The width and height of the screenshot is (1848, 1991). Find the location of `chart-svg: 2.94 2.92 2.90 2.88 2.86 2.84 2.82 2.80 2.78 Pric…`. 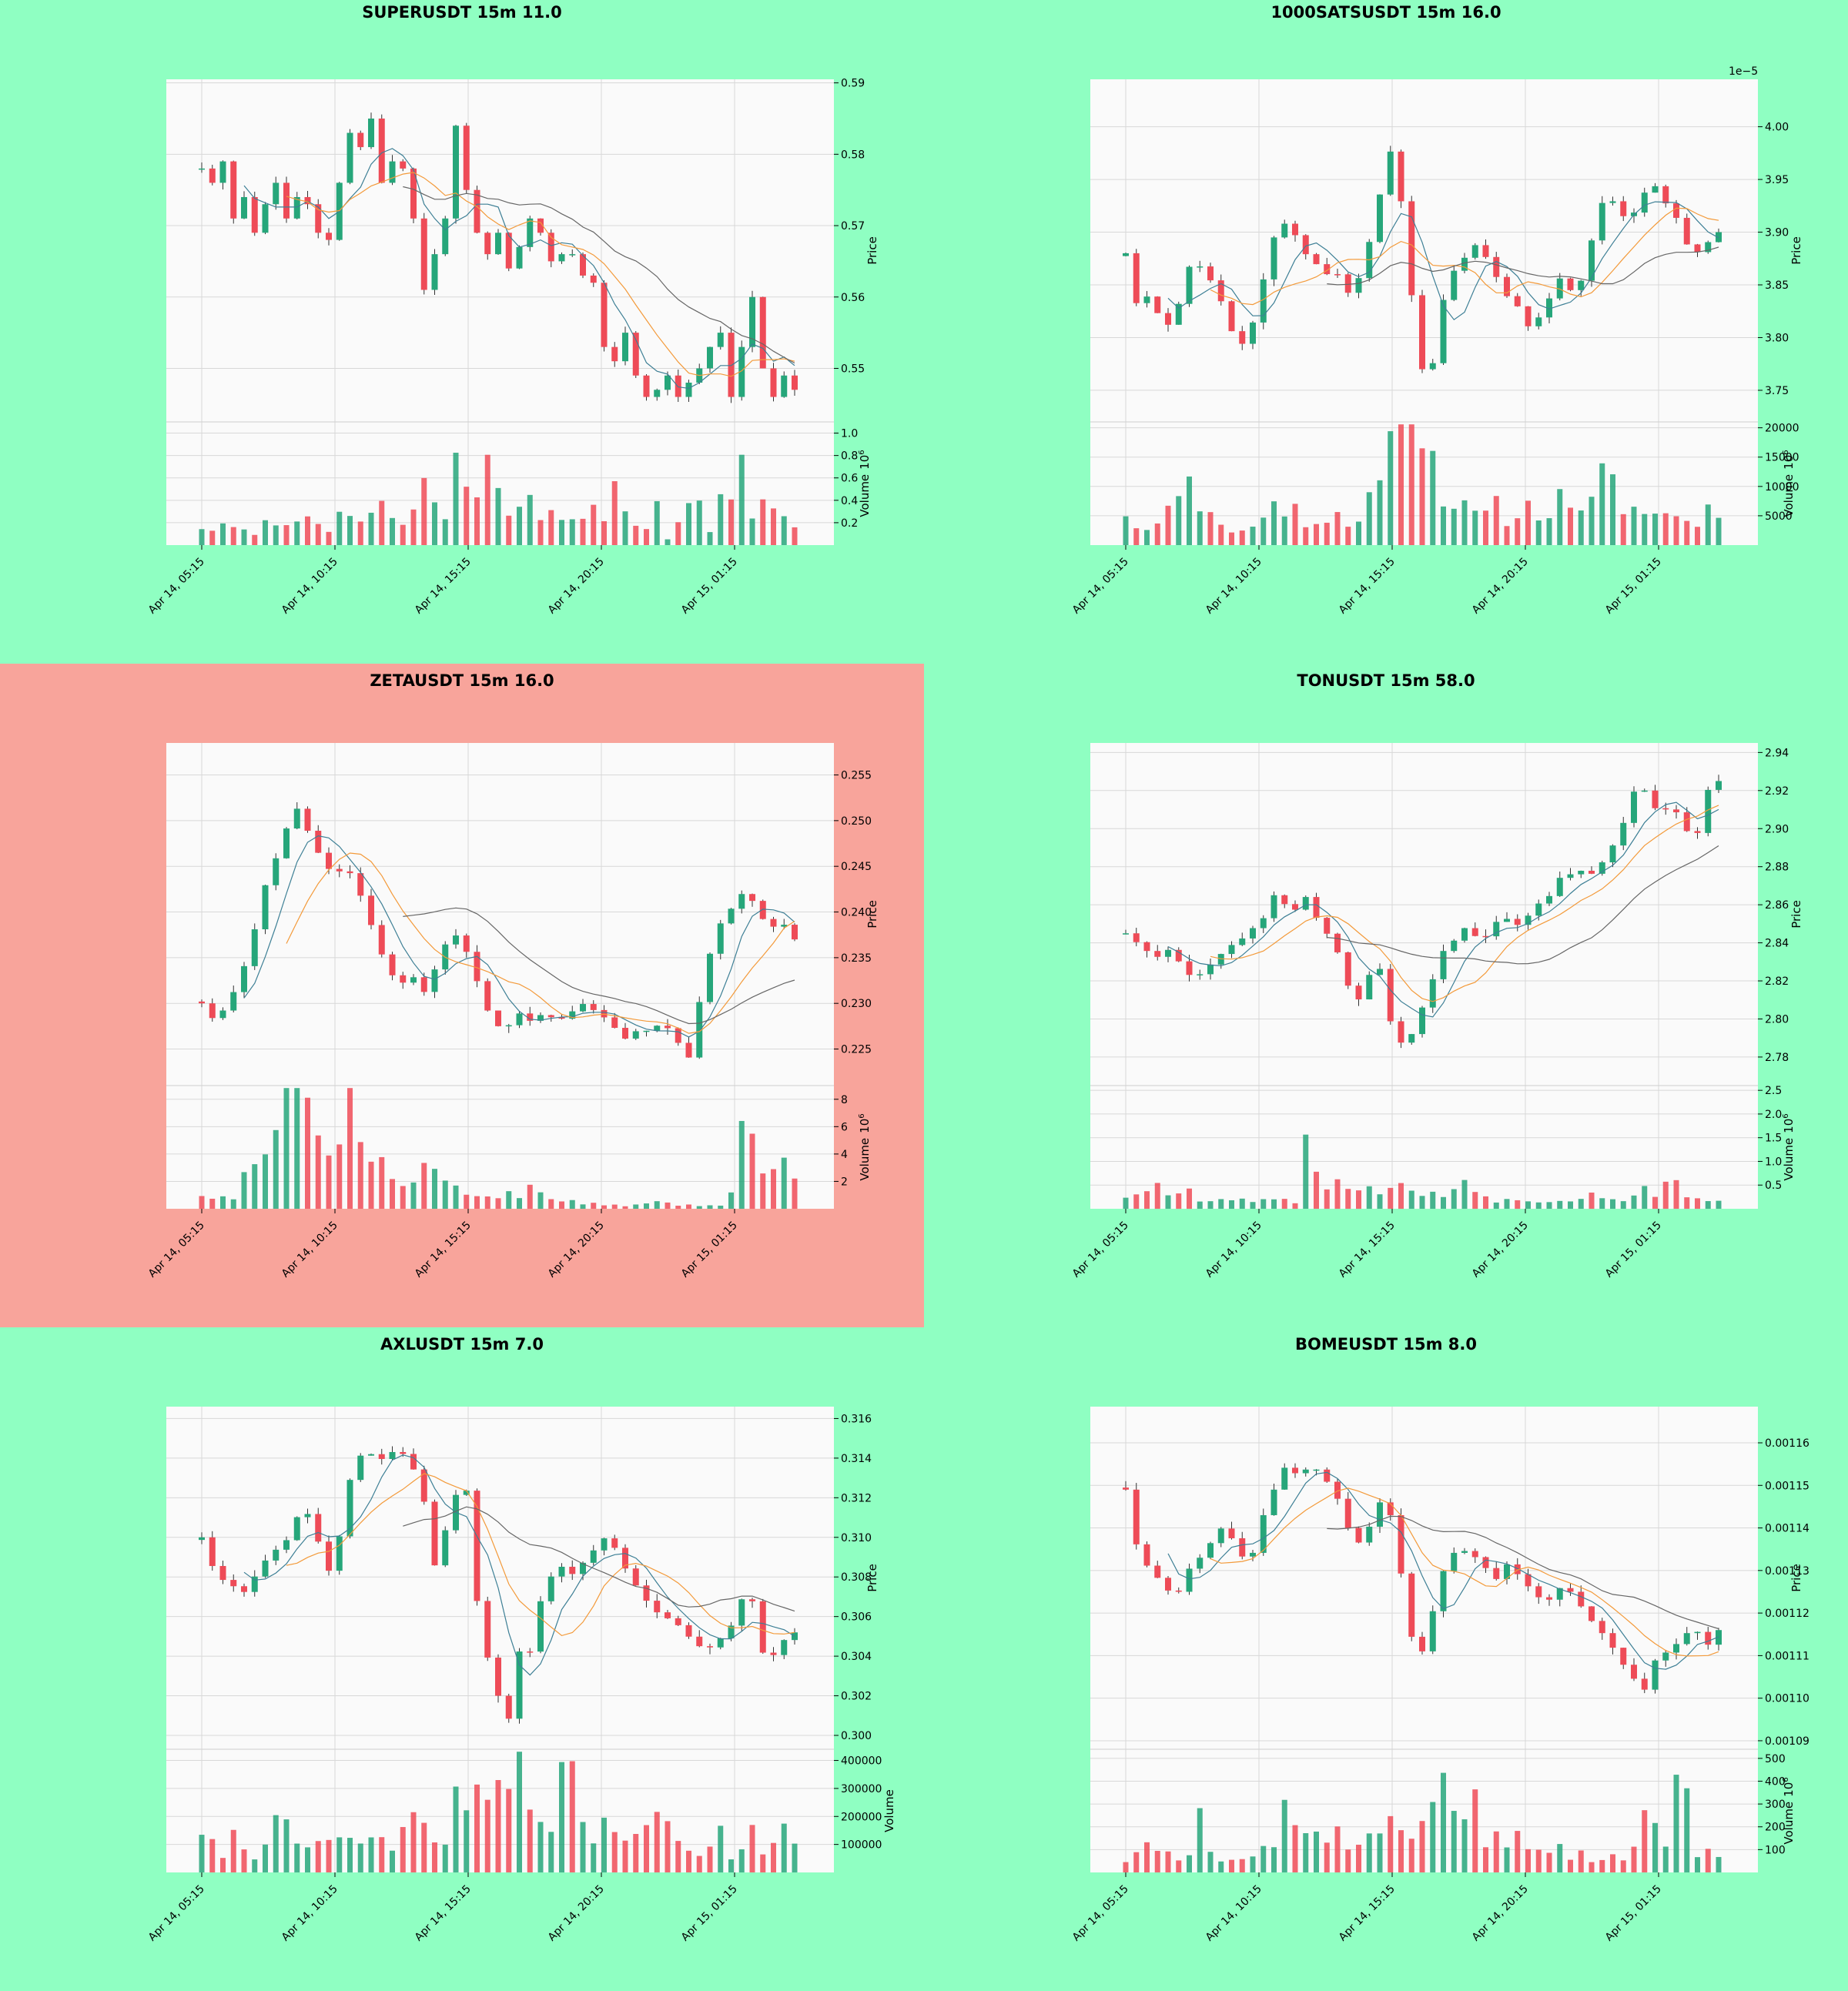

chart-svg: 2.94 2.92 2.90 2.88 2.86 2.84 2.82 2.80 2.78 Pric… is located at coordinates (1436, 1011).